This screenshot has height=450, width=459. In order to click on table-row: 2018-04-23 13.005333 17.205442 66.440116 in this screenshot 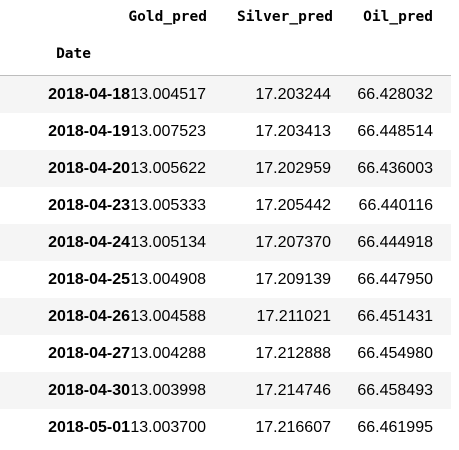, I will do `click(225, 205)`.